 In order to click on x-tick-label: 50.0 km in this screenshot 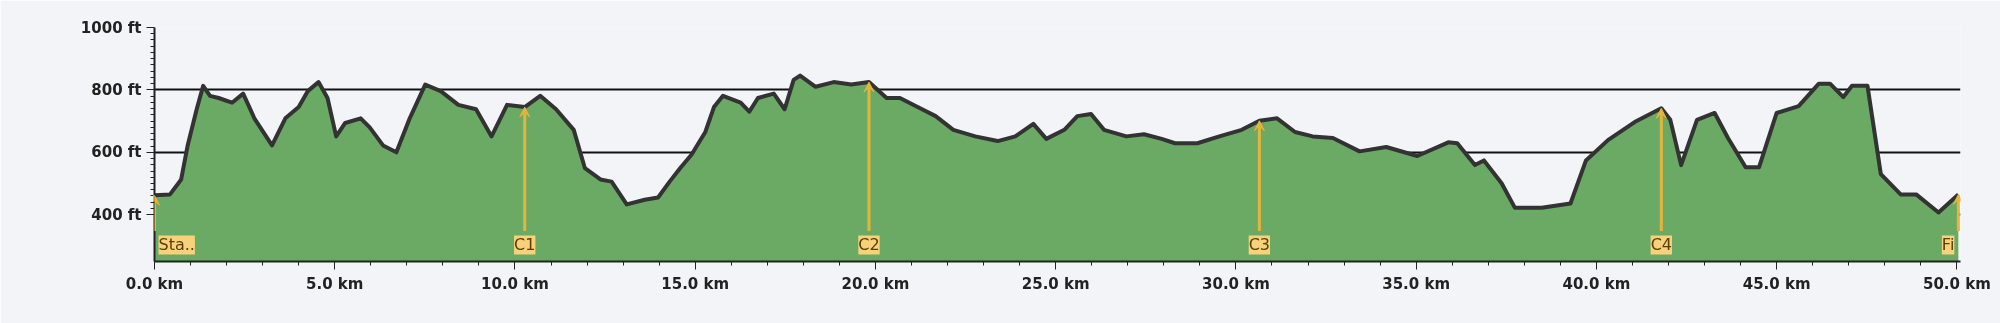, I will do `click(1956, 283)`.